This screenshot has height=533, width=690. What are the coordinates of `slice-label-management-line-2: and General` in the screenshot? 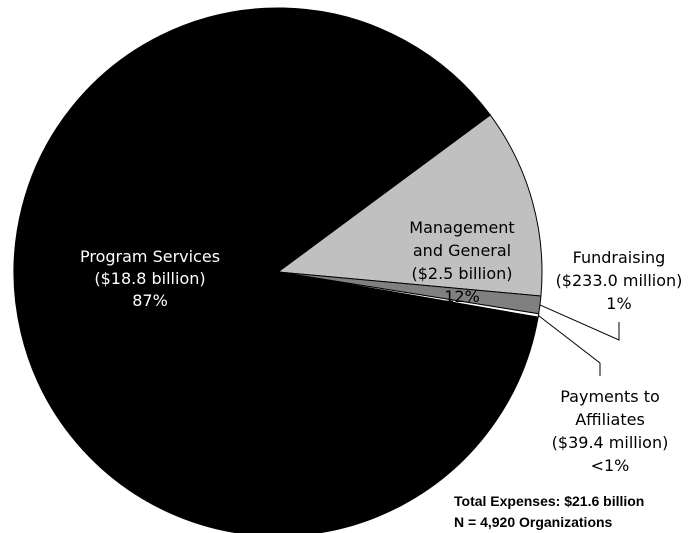 It's located at (462, 250).